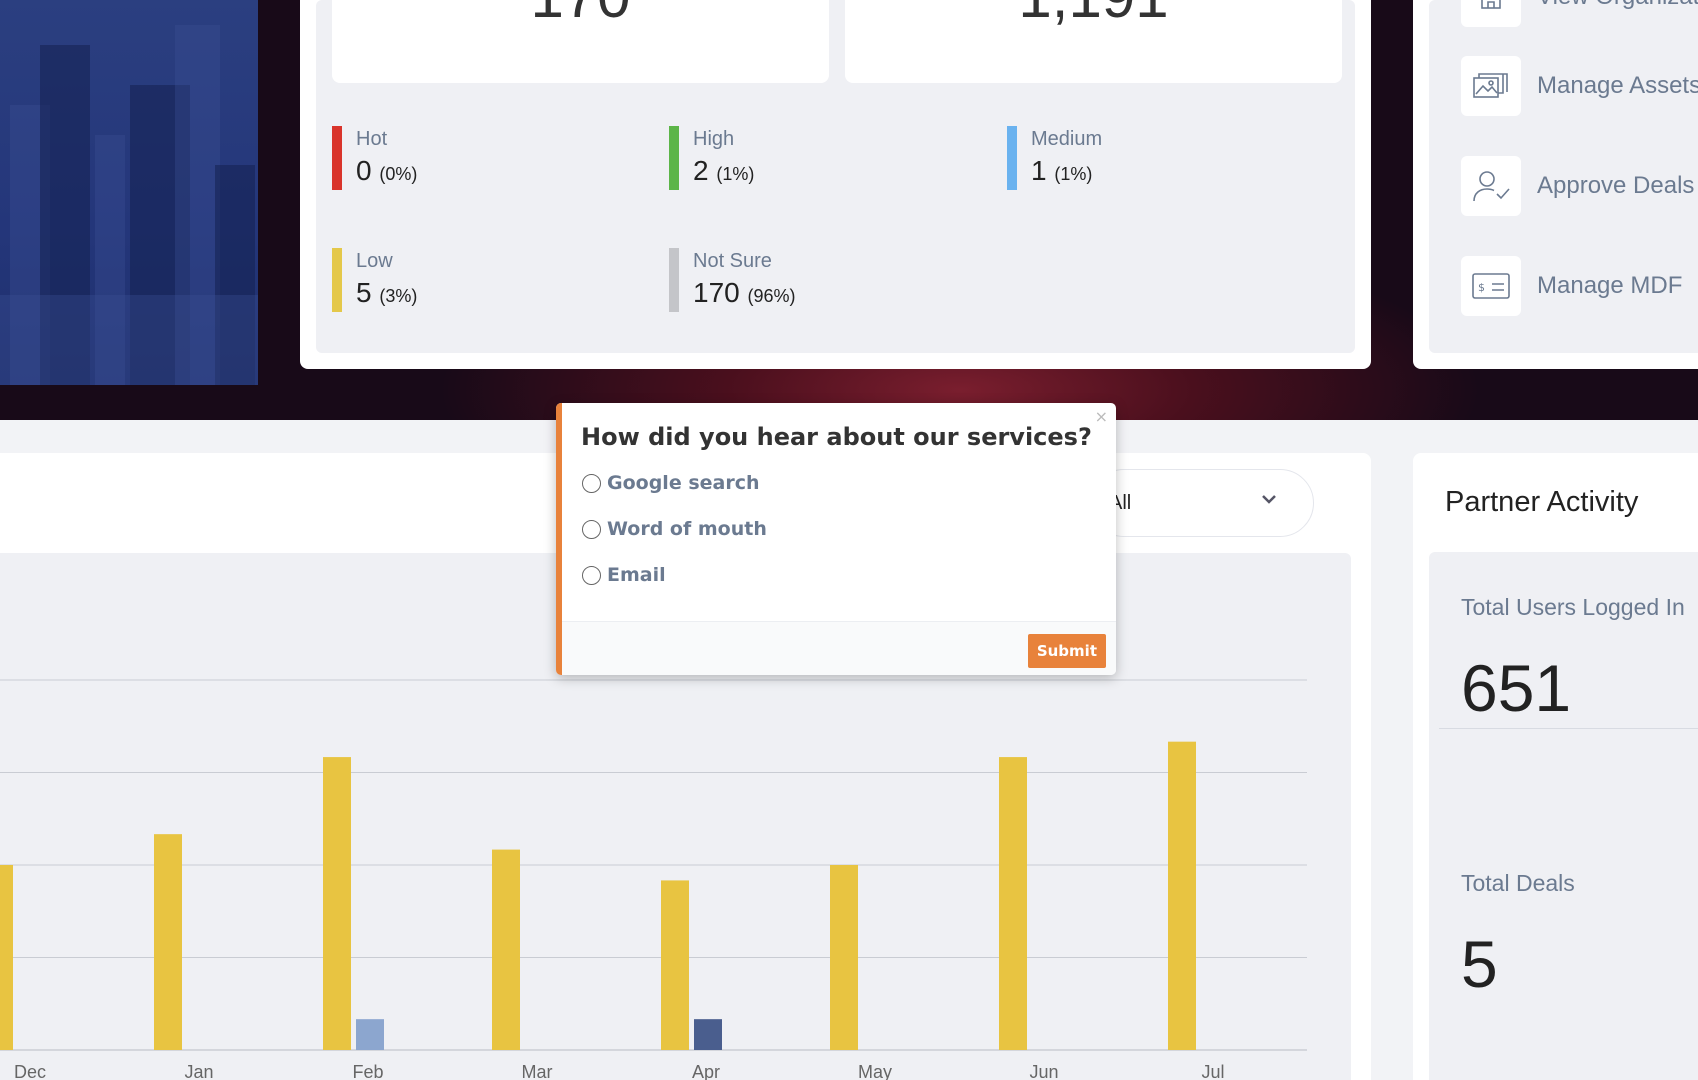 The image size is (1698, 1080). What do you see at coordinates (1269, 501) in the screenshot?
I see `chevron-down-icon` at bounding box center [1269, 501].